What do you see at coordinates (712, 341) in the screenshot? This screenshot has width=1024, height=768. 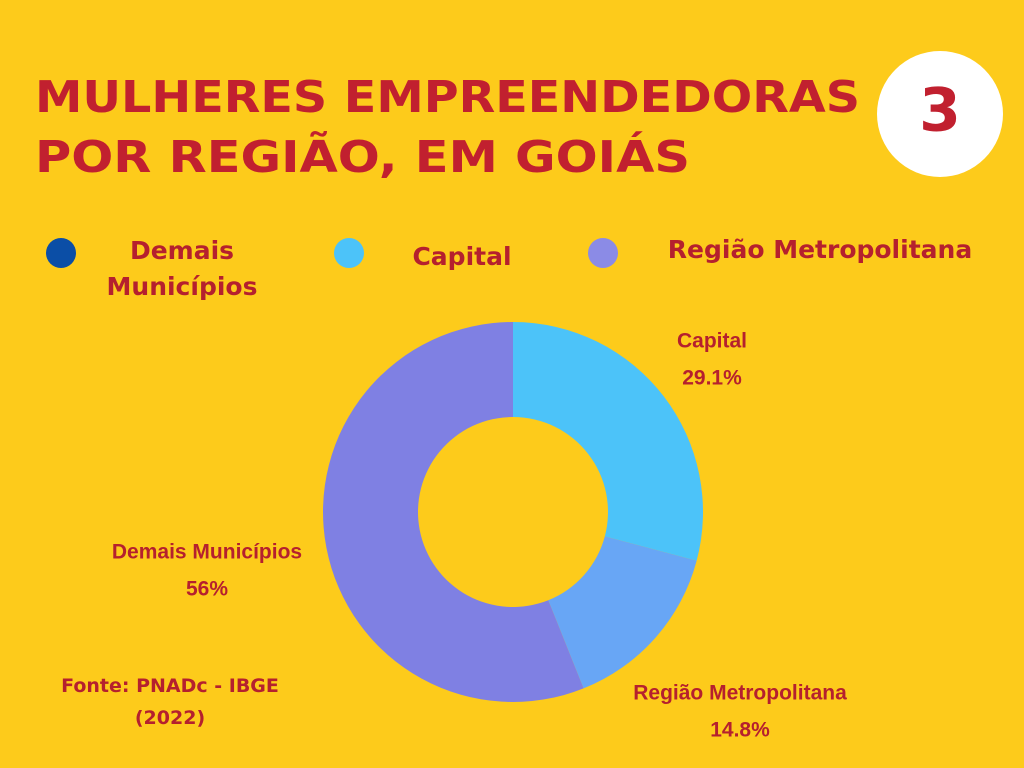 I see `slice-category-label: Capital` at bounding box center [712, 341].